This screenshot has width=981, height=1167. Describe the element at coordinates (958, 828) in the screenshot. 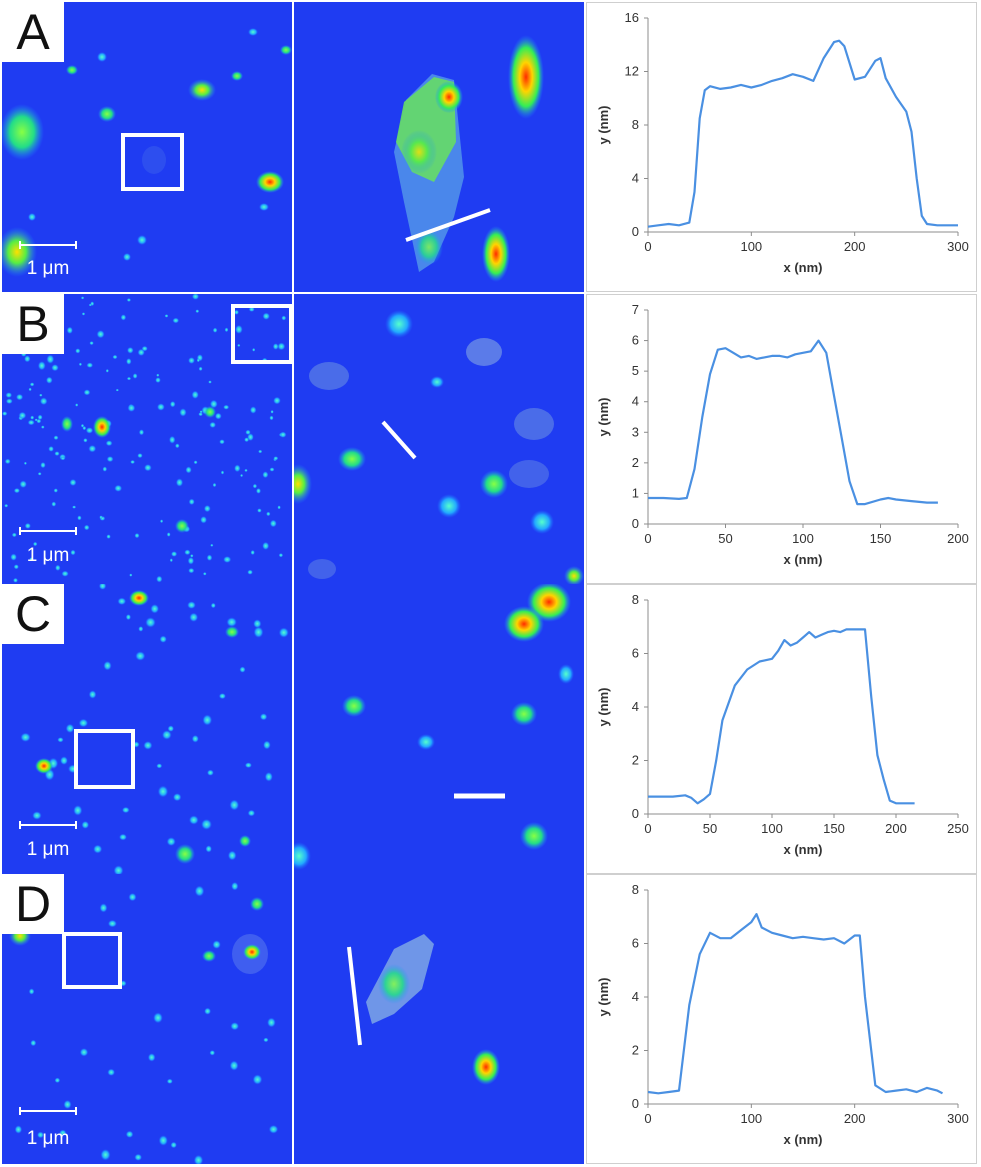

I see `x-tick-label: 250` at that location.